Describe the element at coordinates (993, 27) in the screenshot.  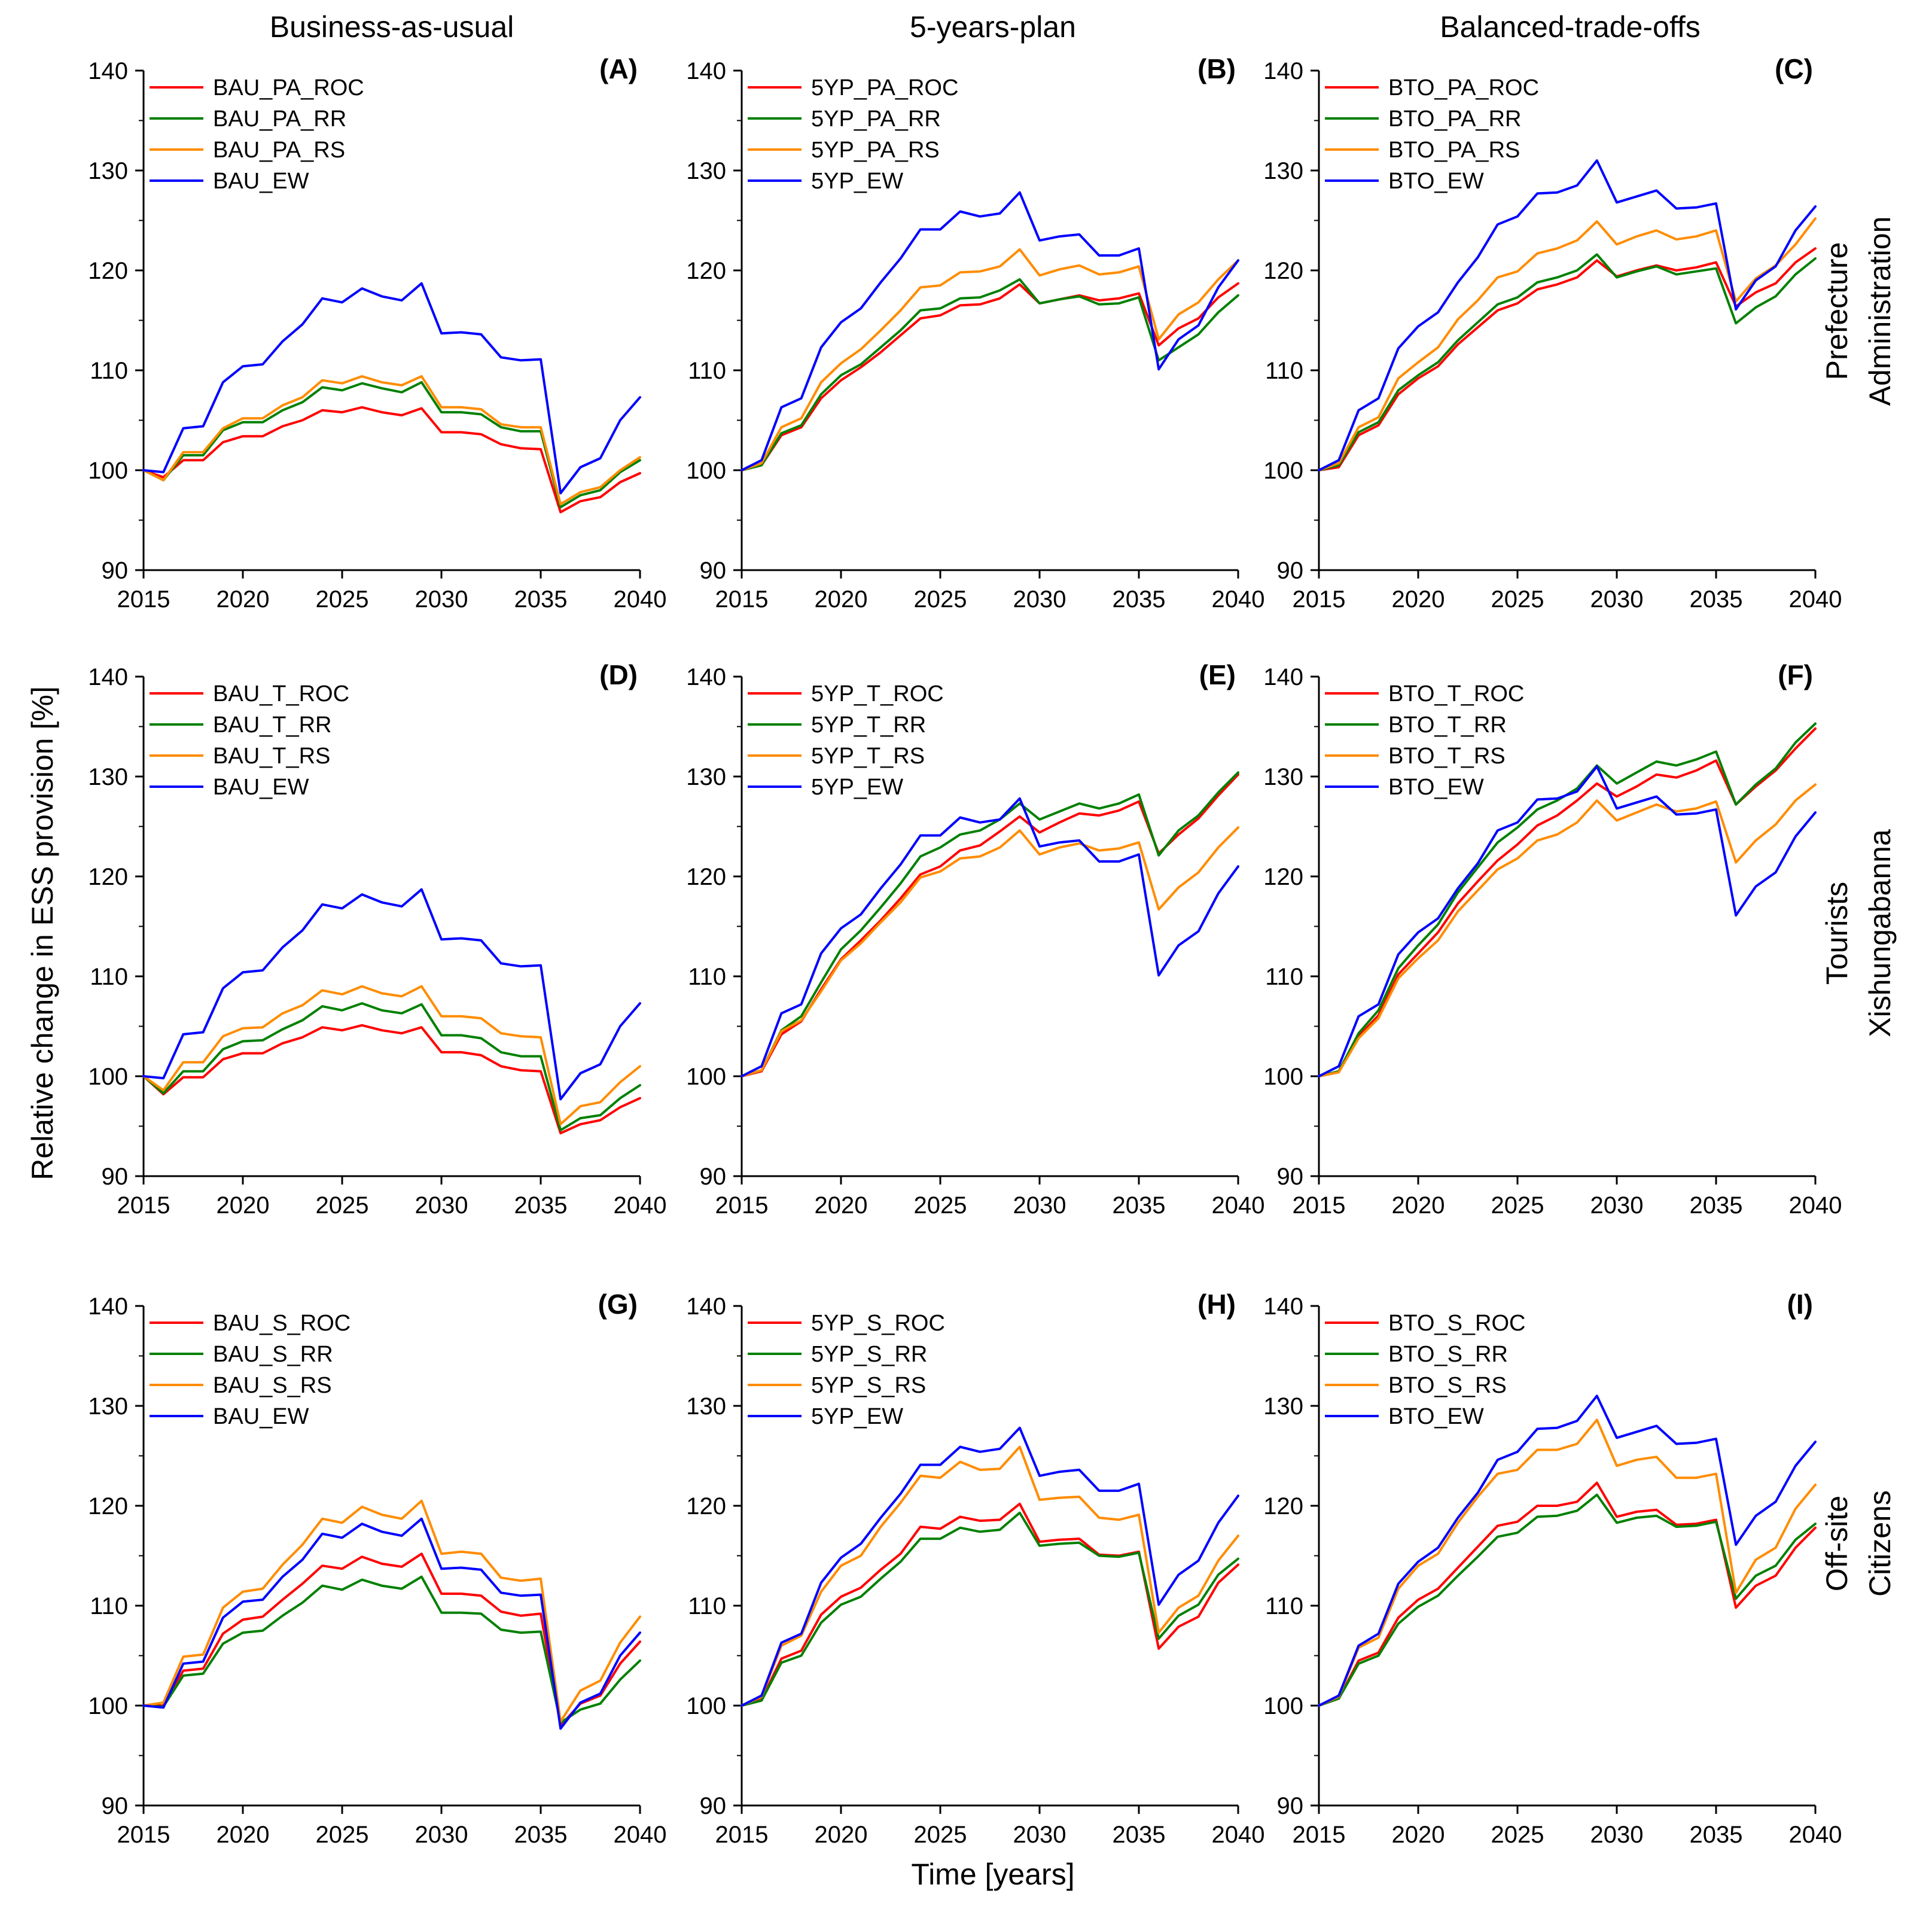
I see `column-title-5yp: 5-years-plan` at that location.